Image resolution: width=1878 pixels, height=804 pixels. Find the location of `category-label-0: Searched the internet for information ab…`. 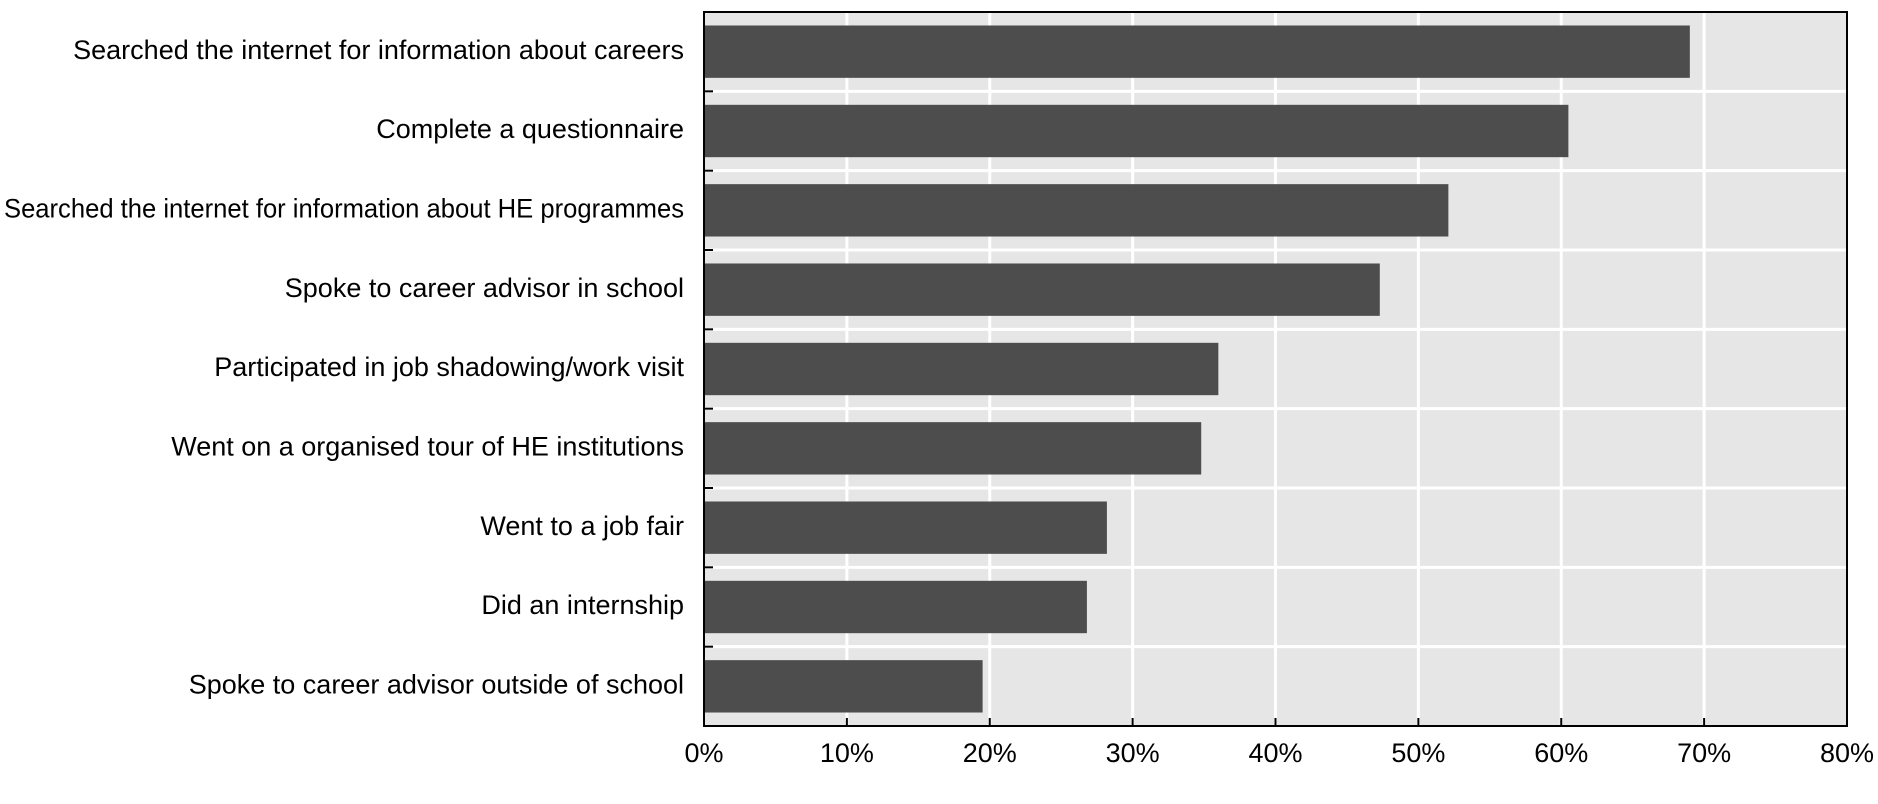

category-label-0: Searched the internet for information ab… is located at coordinates (378, 50).